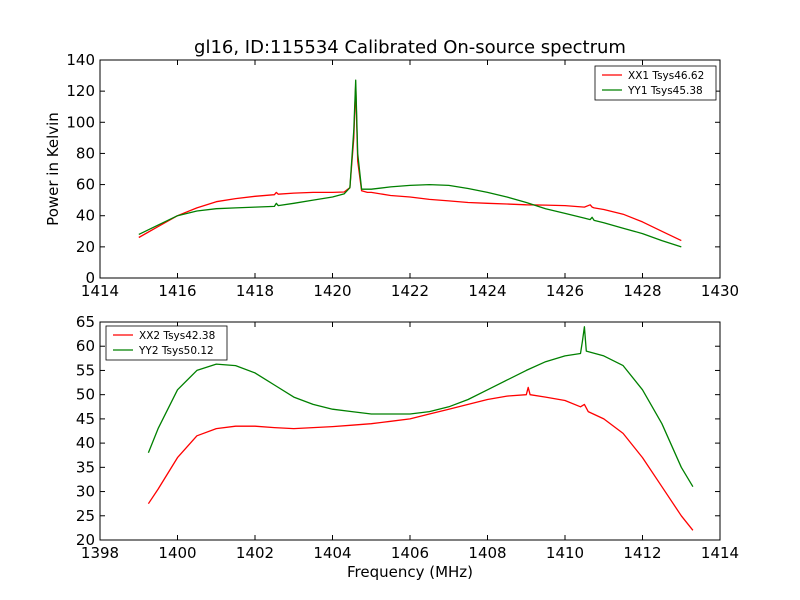 The width and height of the screenshot is (800, 600). I want to click on y-tick-label: 30, so click(85, 492).